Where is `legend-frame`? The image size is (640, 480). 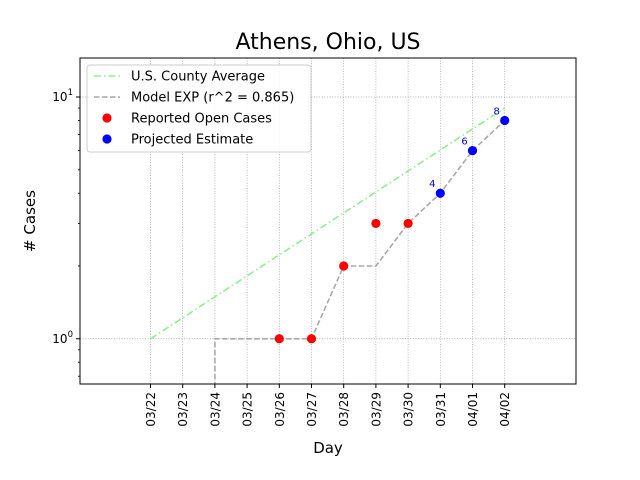
legend-frame is located at coordinates (199, 108).